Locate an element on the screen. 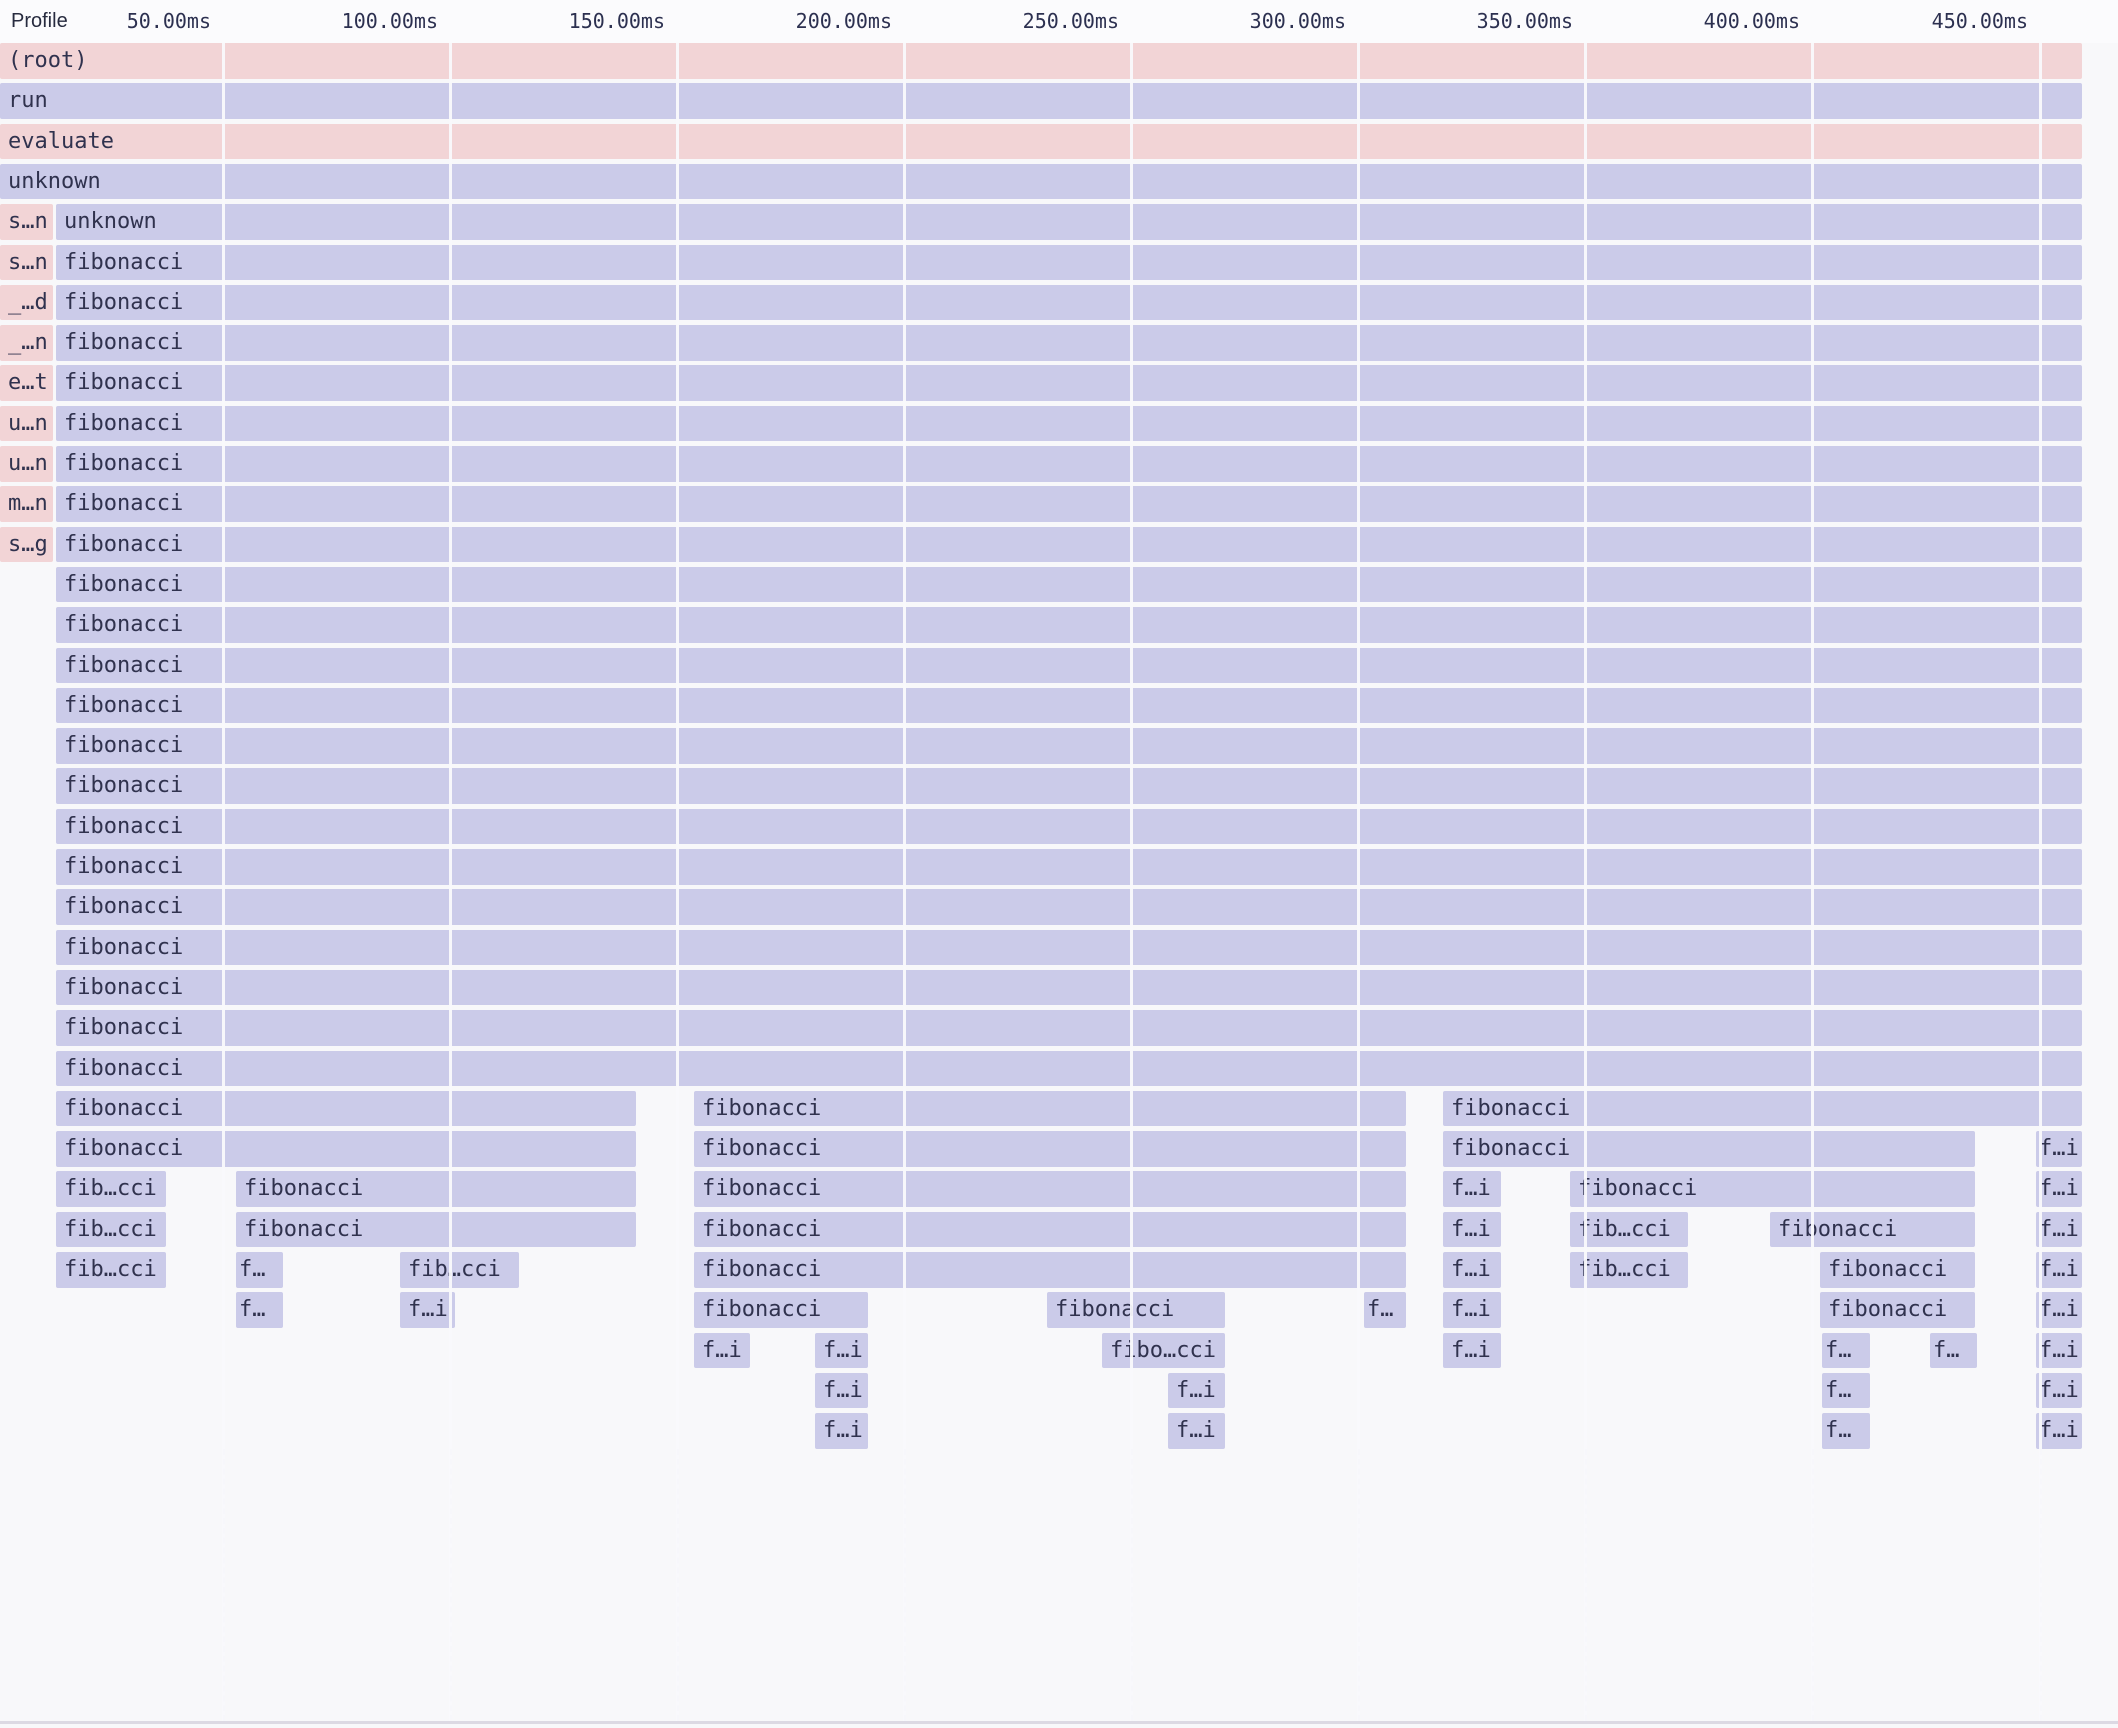 The width and height of the screenshot is (2118, 1728). flame-frame: run is located at coordinates (1041, 101).